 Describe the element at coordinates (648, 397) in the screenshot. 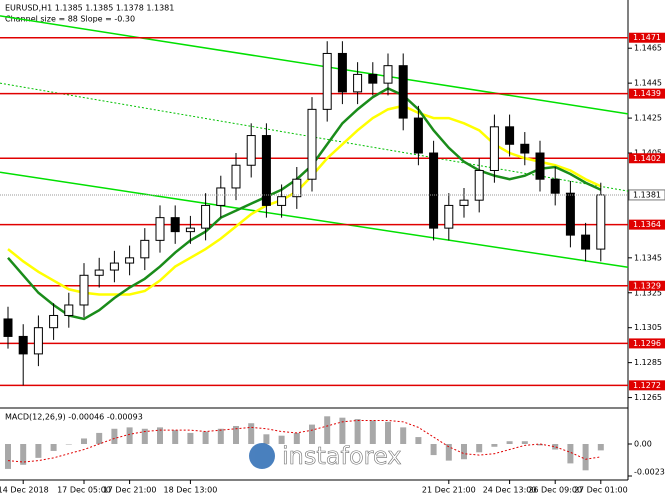

I see `y-tick-label: 1.1265` at that location.